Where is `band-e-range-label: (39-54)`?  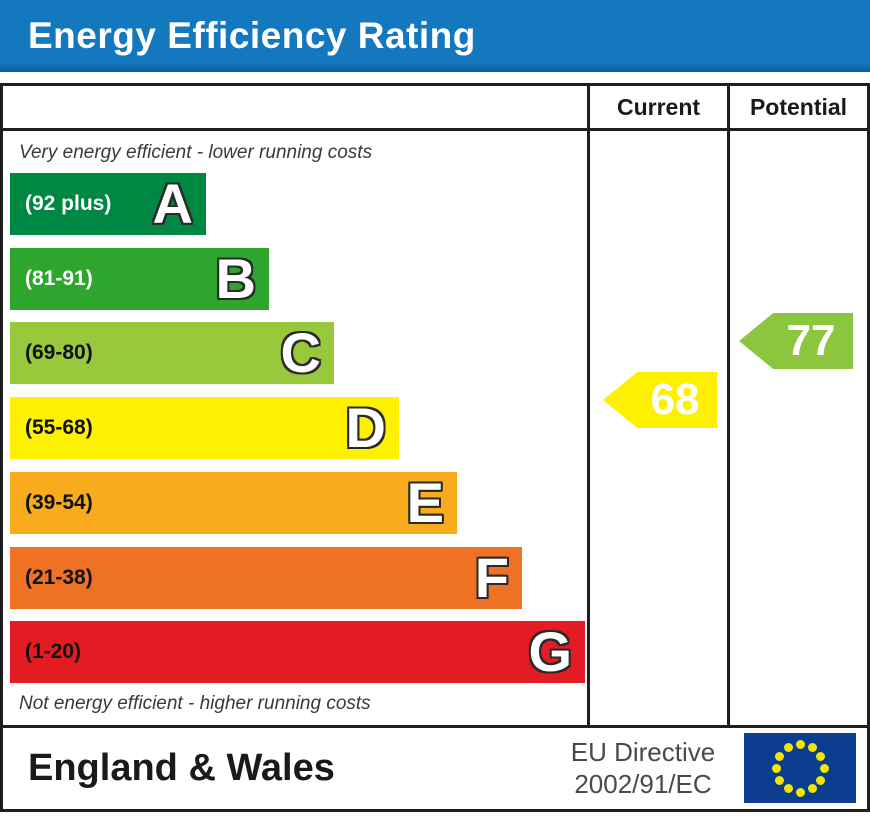 band-e-range-label: (39-54) is located at coordinates (59, 502).